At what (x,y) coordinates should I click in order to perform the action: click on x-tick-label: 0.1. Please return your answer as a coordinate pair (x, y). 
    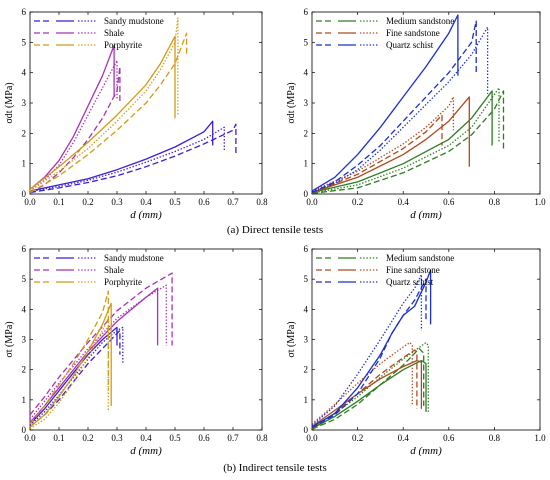
    Looking at the image, I should click on (58, 202).